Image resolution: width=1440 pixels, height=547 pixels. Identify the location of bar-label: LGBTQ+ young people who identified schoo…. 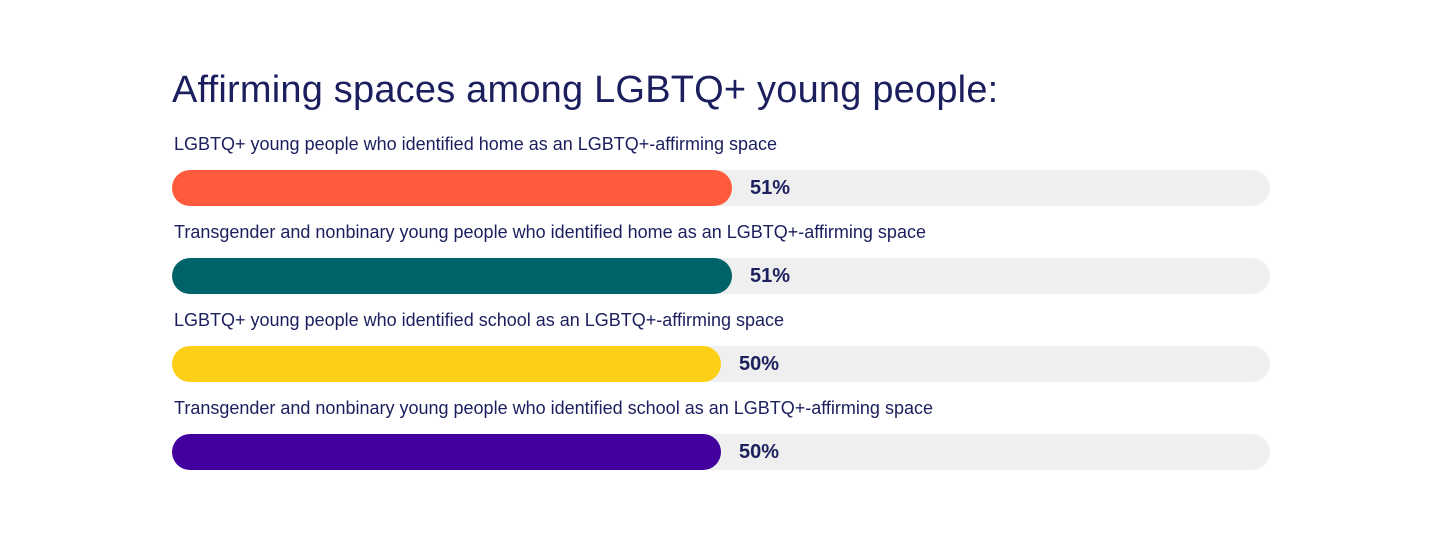
(479, 320).